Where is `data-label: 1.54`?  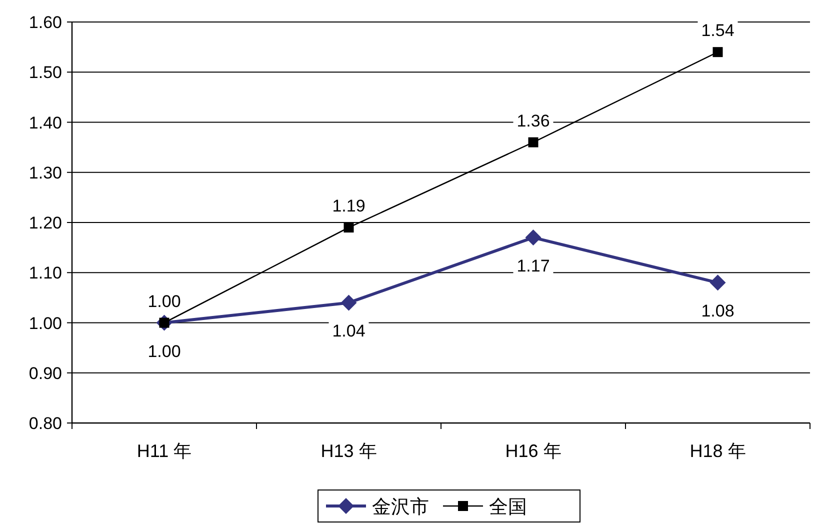 data-label: 1.54 is located at coordinates (717, 30).